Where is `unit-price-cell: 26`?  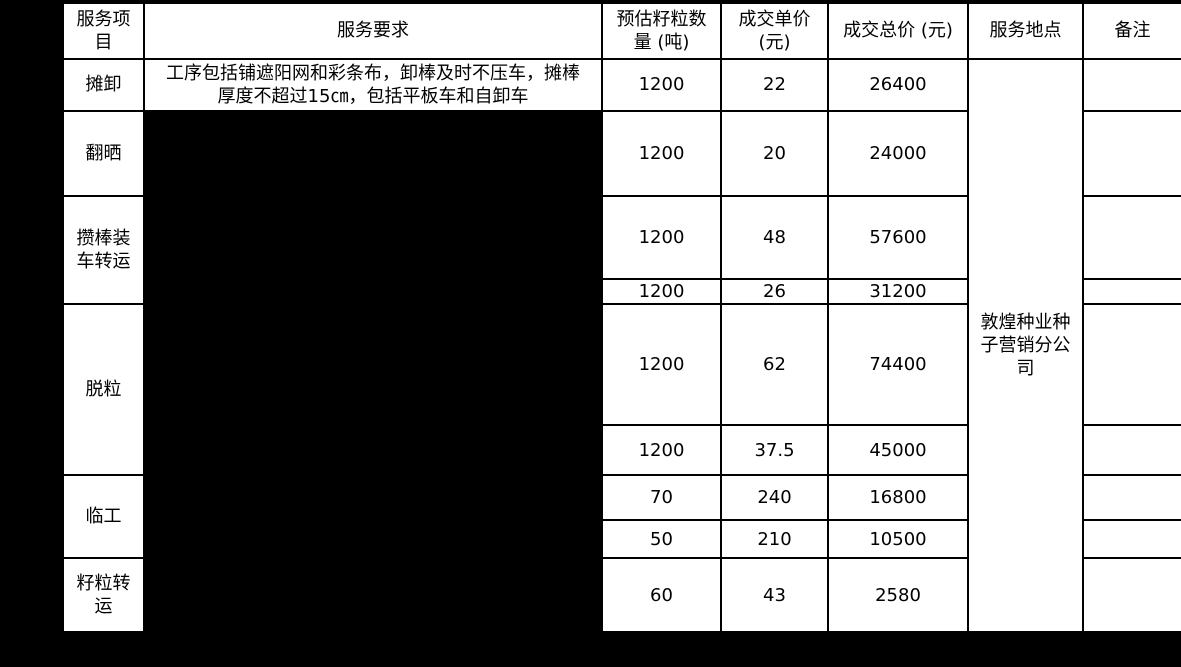
unit-price-cell: 26 is located at coordinates (774, 291).